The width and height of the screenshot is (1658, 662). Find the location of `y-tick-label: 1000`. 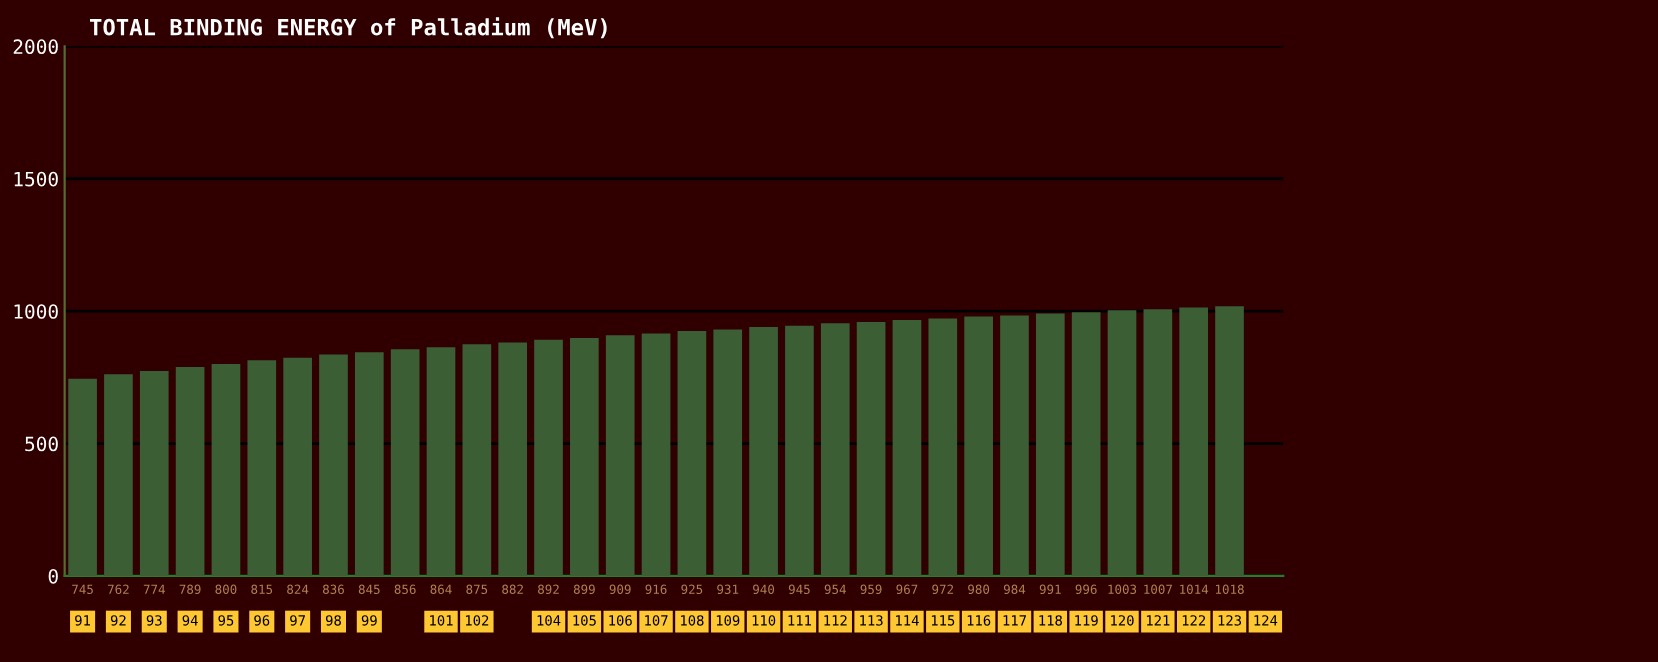

y-tick-label: 1000 is located at coordinates (36, 311).